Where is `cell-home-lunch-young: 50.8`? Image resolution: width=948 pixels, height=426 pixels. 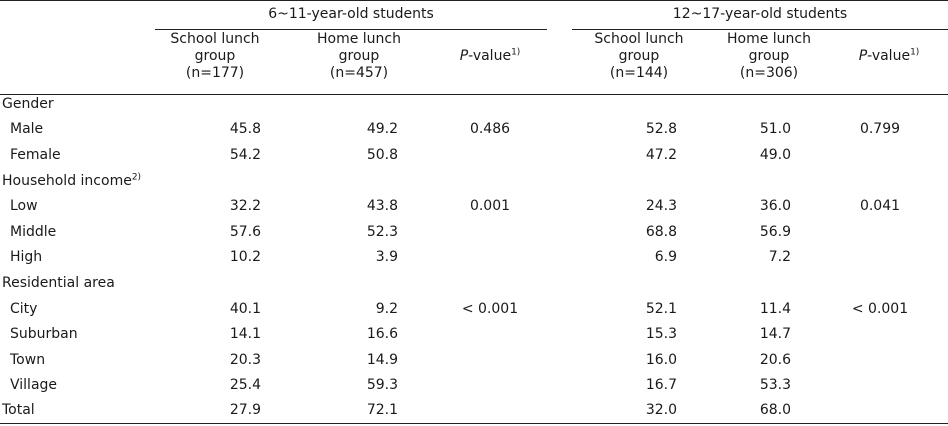
cell-home-lunch-young: 50.8 is located at coordinates (382, 155).